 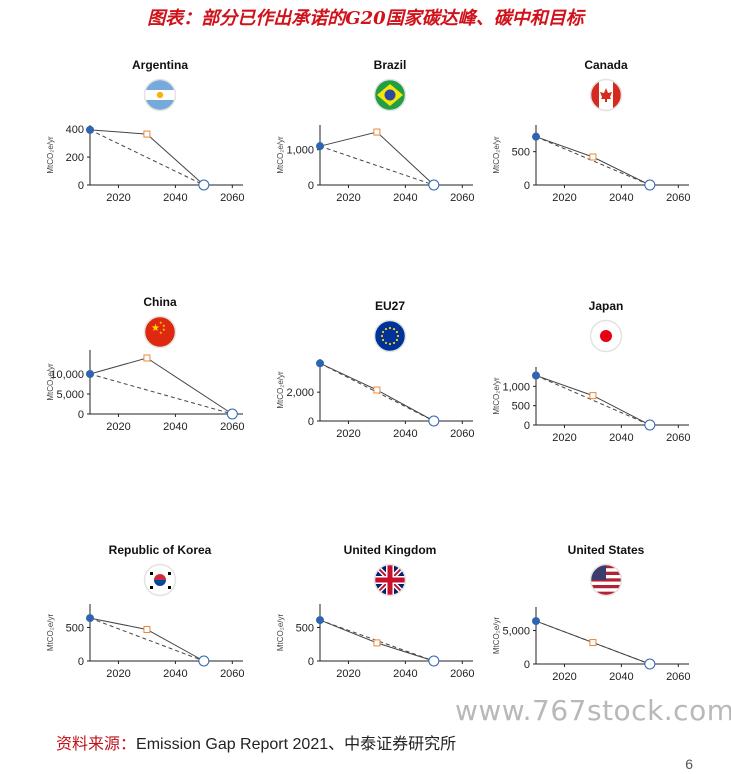 What do you see at coordinates (155, 328) in the screenshot?
I see `flag-star: ★` at bounding box center [155, 328].